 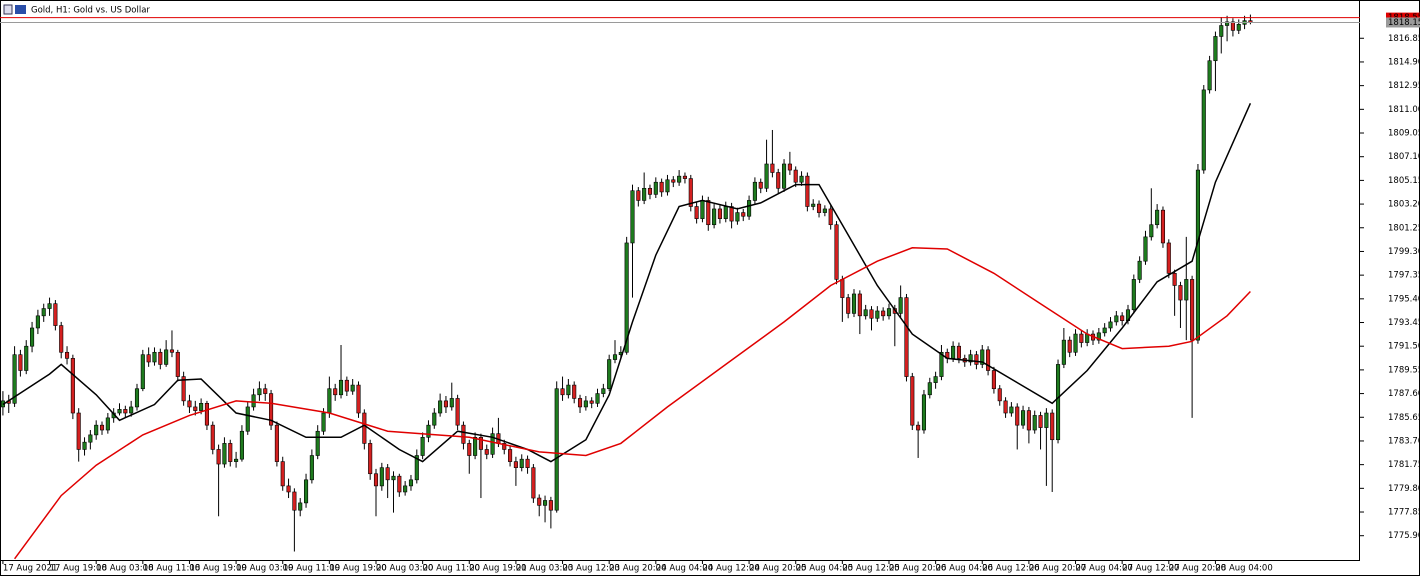 What do you see at coordinates (1243, 569) in the screenshot?
I see `x-tick-label: 28 Aug 04:00` at bounding box center [1243, 569].